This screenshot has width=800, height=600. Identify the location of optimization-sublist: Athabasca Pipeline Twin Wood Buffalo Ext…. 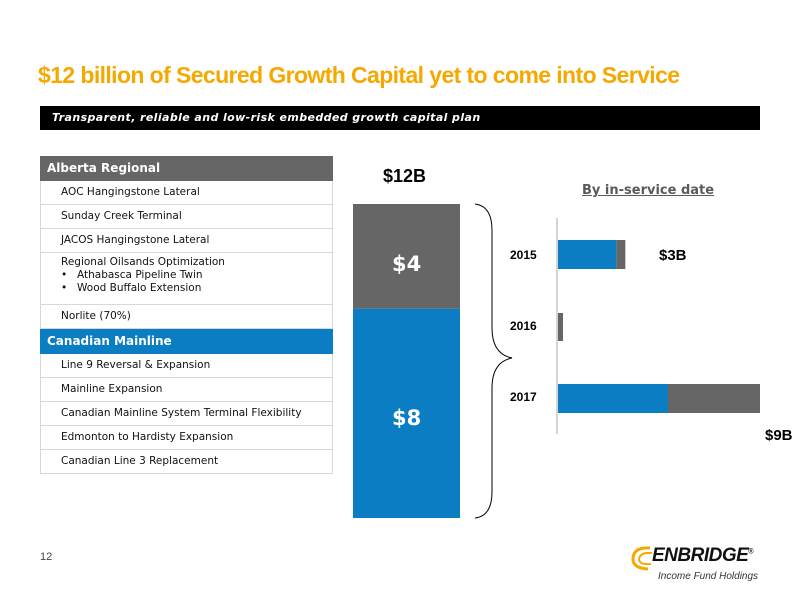
(196, 282).